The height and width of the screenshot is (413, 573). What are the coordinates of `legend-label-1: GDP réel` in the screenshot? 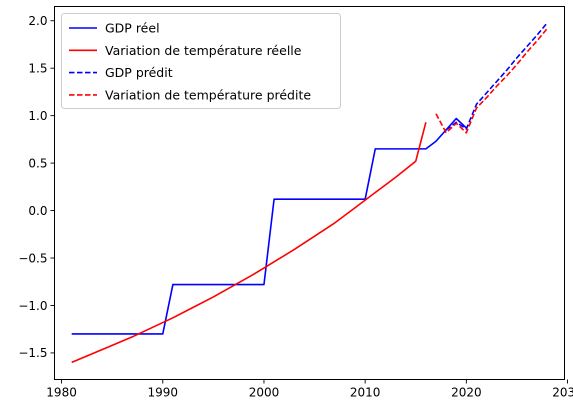 It's located at (132, 28).